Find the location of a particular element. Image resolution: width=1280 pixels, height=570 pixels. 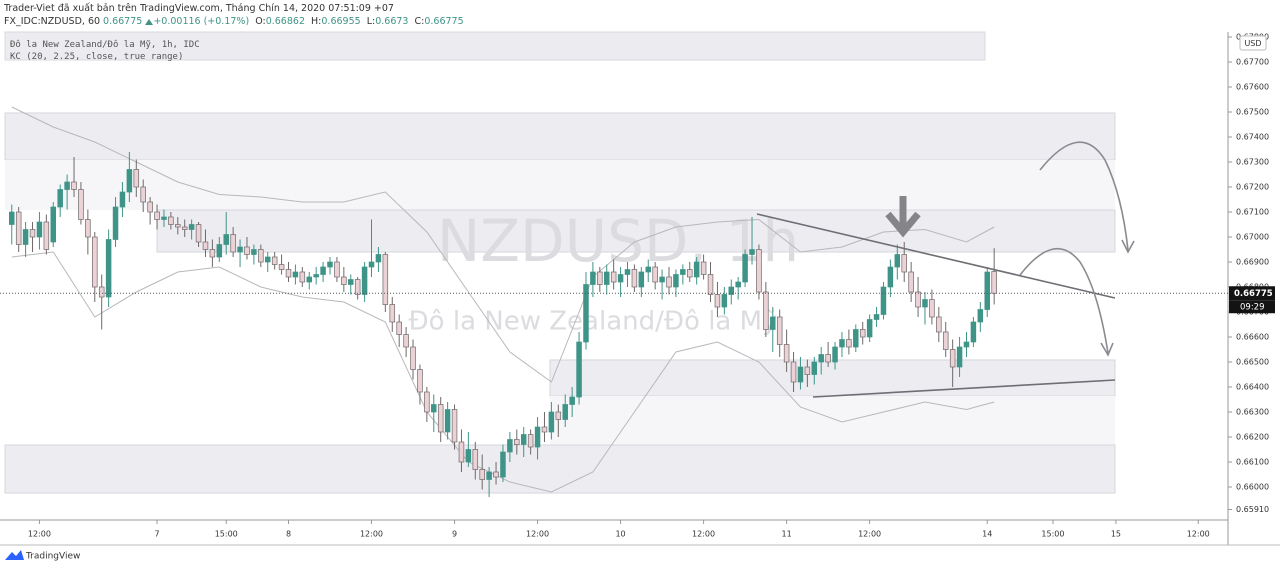

y-tick-label: 0.66900 is located at coordinates (1252, 262).